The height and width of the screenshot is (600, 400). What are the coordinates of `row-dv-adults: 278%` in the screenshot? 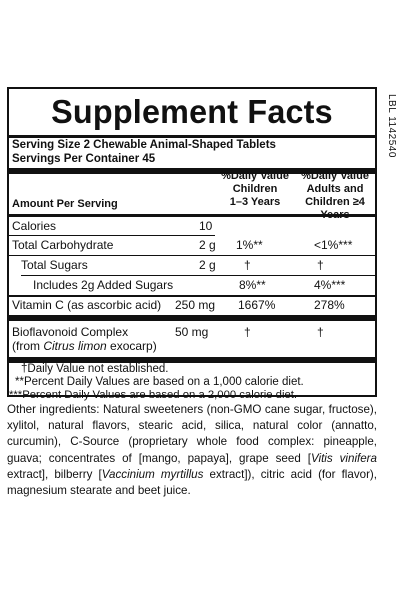 It's located at (329, 305).